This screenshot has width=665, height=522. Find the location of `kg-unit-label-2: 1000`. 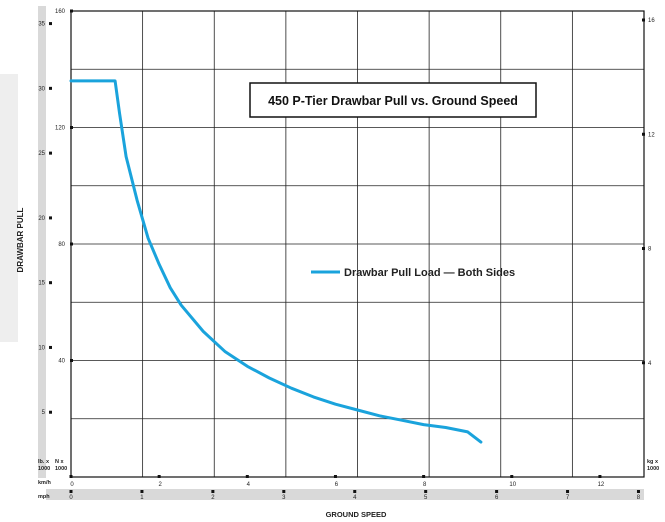

kg-unit-label-2: 1000 is located at coordinates (653, 469).